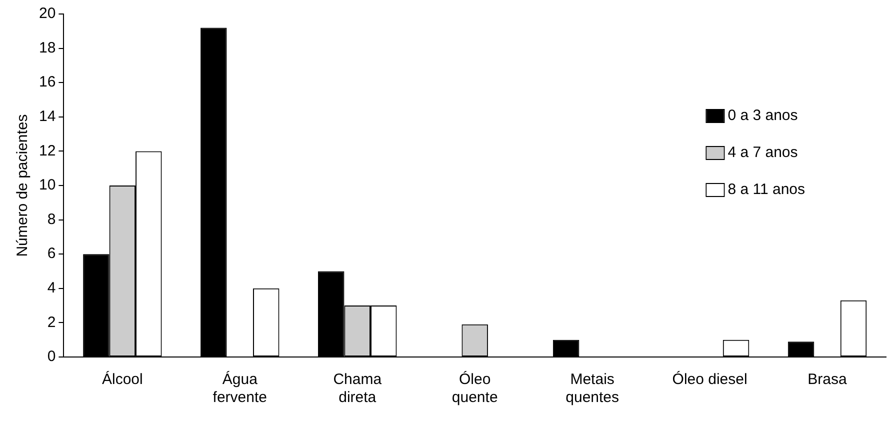 The width and height of the screenshot is (896, 421). I want to click on y-tick-label: 10, so click(47, 185).